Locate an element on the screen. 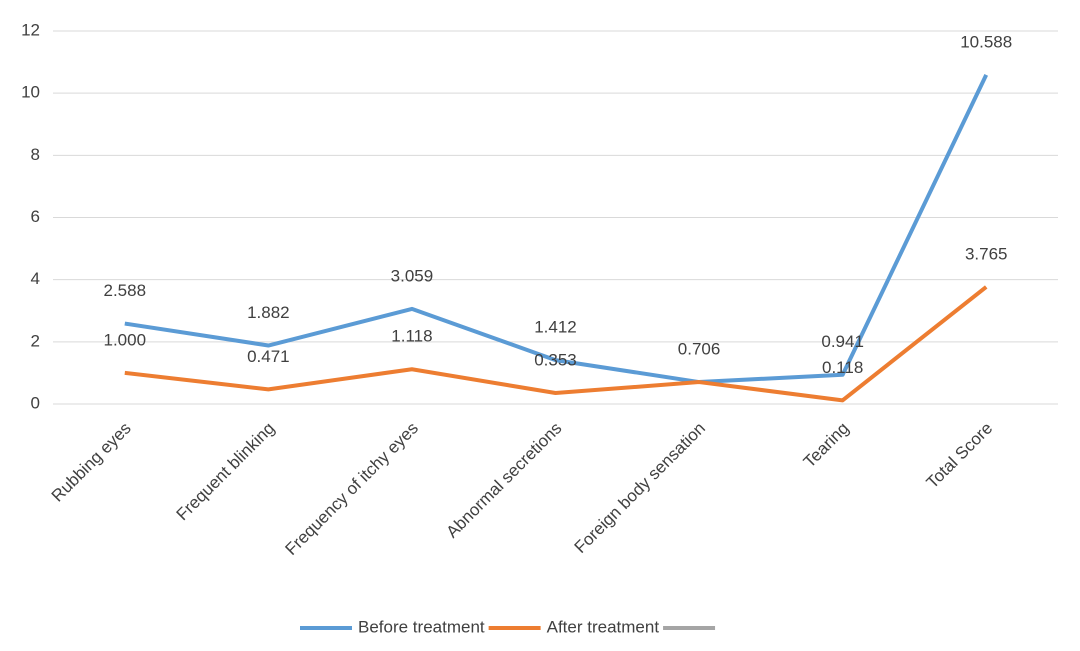  legend-label: After treatment is located at coordinates (603, 626).